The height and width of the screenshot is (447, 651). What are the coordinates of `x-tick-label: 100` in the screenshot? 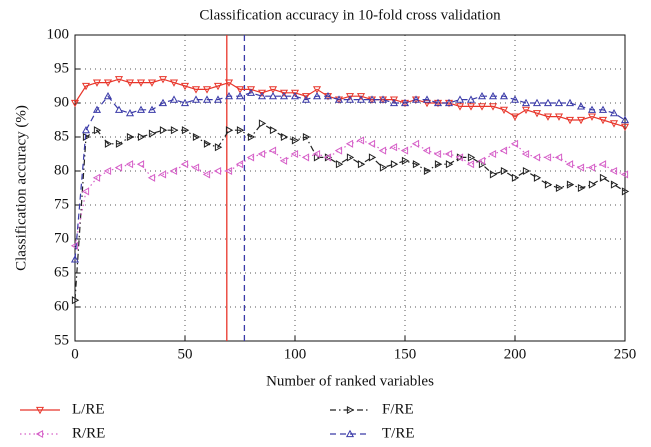 It's located at (295, 354).